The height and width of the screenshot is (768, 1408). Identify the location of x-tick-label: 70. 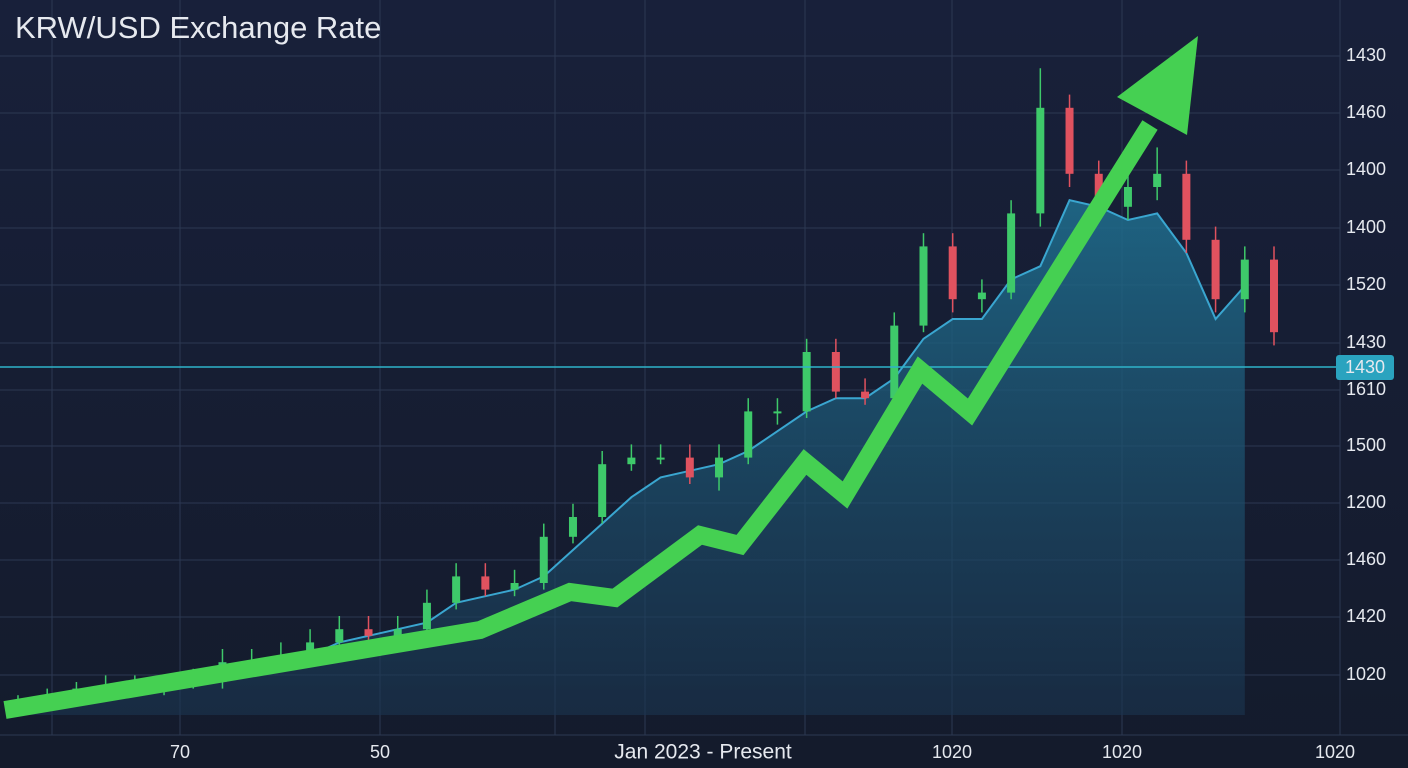
(180, 752).